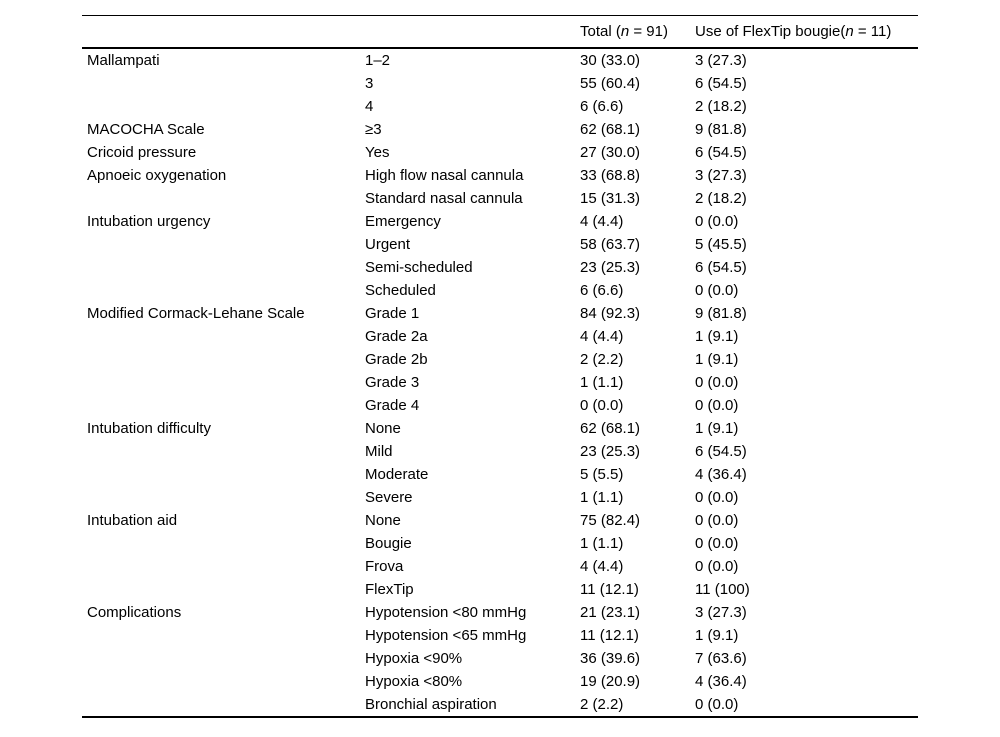 The image size is (1000, 737). What do you see at coordinates (610, 658) in the screenshot?
I see `cell-total: 36 (39.6)` at bounding box center [610, 658].